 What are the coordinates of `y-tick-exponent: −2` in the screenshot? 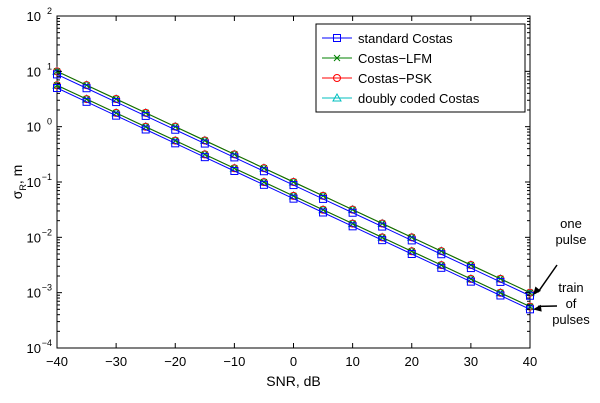 It's located at (47, 232).